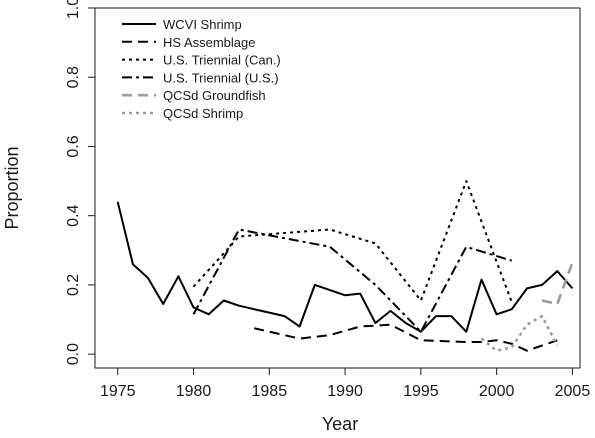 This screenshot has height=438, width=595. I want to click on series-line-hs-assemblage, so click(405, 337).